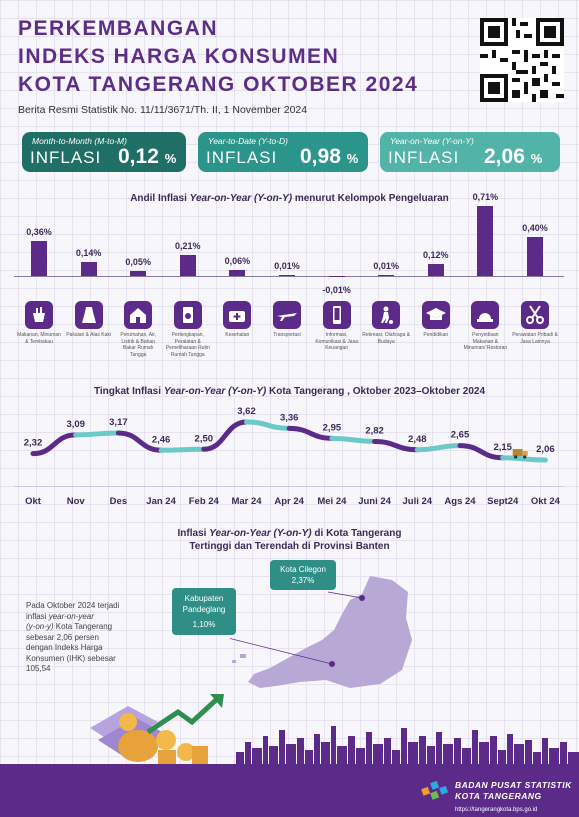  What do you see at coordinates (248, 141) in the screenshot?
I see `ytd-card-label: Year-to-Date (Y-to-D)` at bounding box center [248, 141].